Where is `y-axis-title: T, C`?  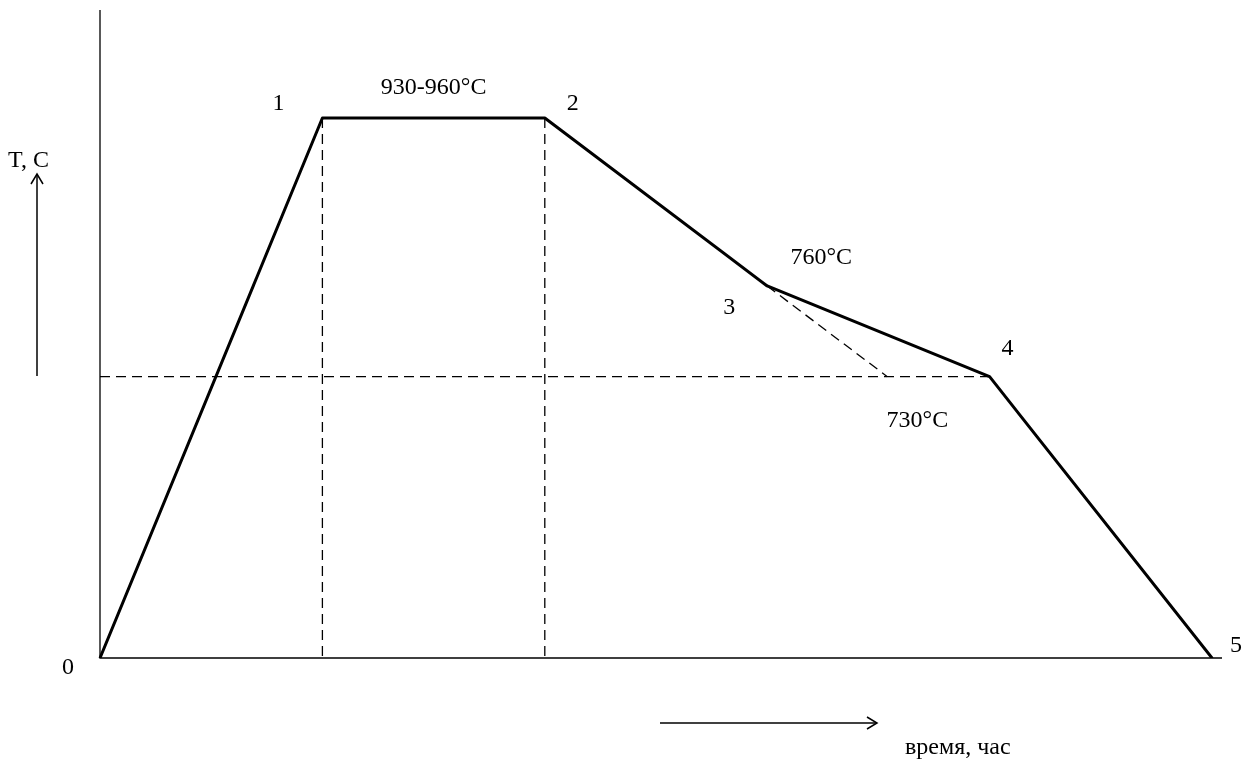
y-axis-title: T, C is located at coordinates (28, 159).